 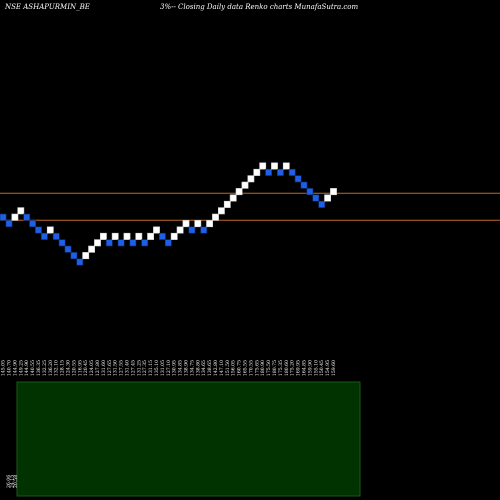 I want to click on brick-value-label: 127.35, so click(x=145, y=368).